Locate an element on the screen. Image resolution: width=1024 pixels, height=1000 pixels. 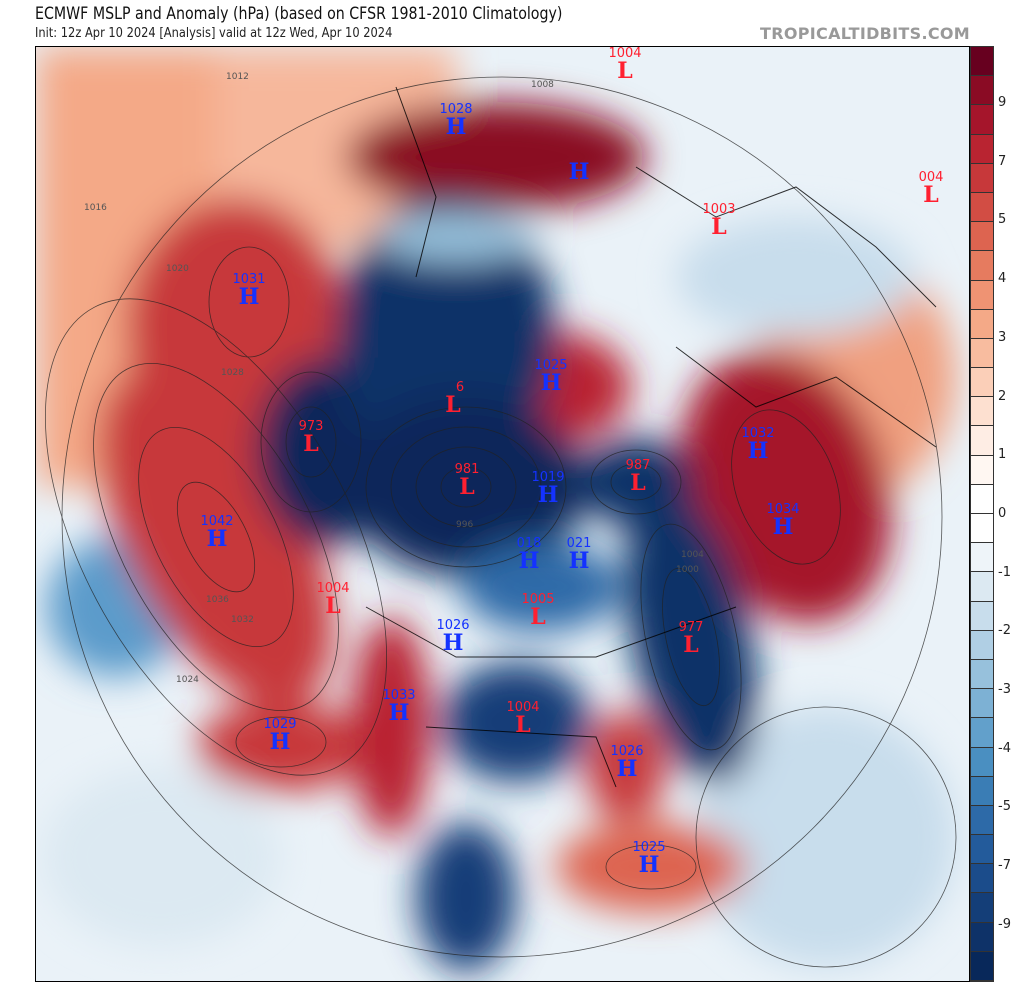
high-pressure-center: 1019 H is located at coordinates (548, 489).